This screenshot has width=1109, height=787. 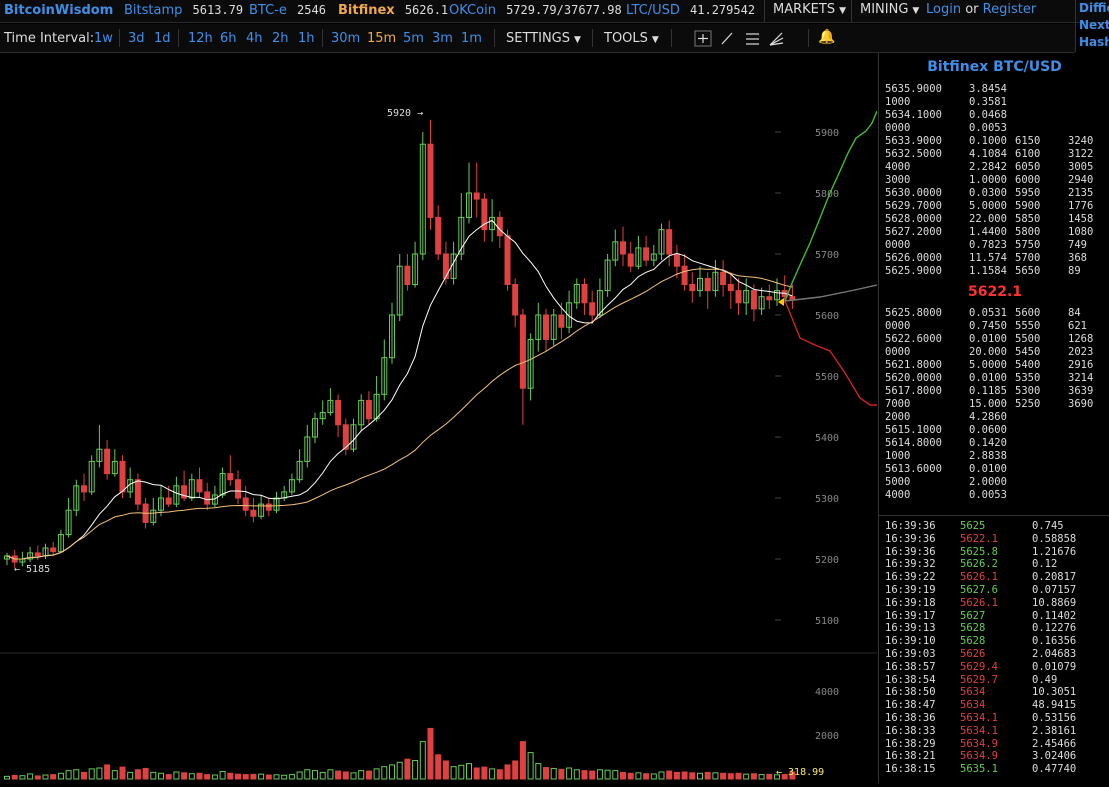 What do you see at coordinates (162, 38) in the screenshot?
I see `interval-1d: 1d` at bounding box center [162, 38].